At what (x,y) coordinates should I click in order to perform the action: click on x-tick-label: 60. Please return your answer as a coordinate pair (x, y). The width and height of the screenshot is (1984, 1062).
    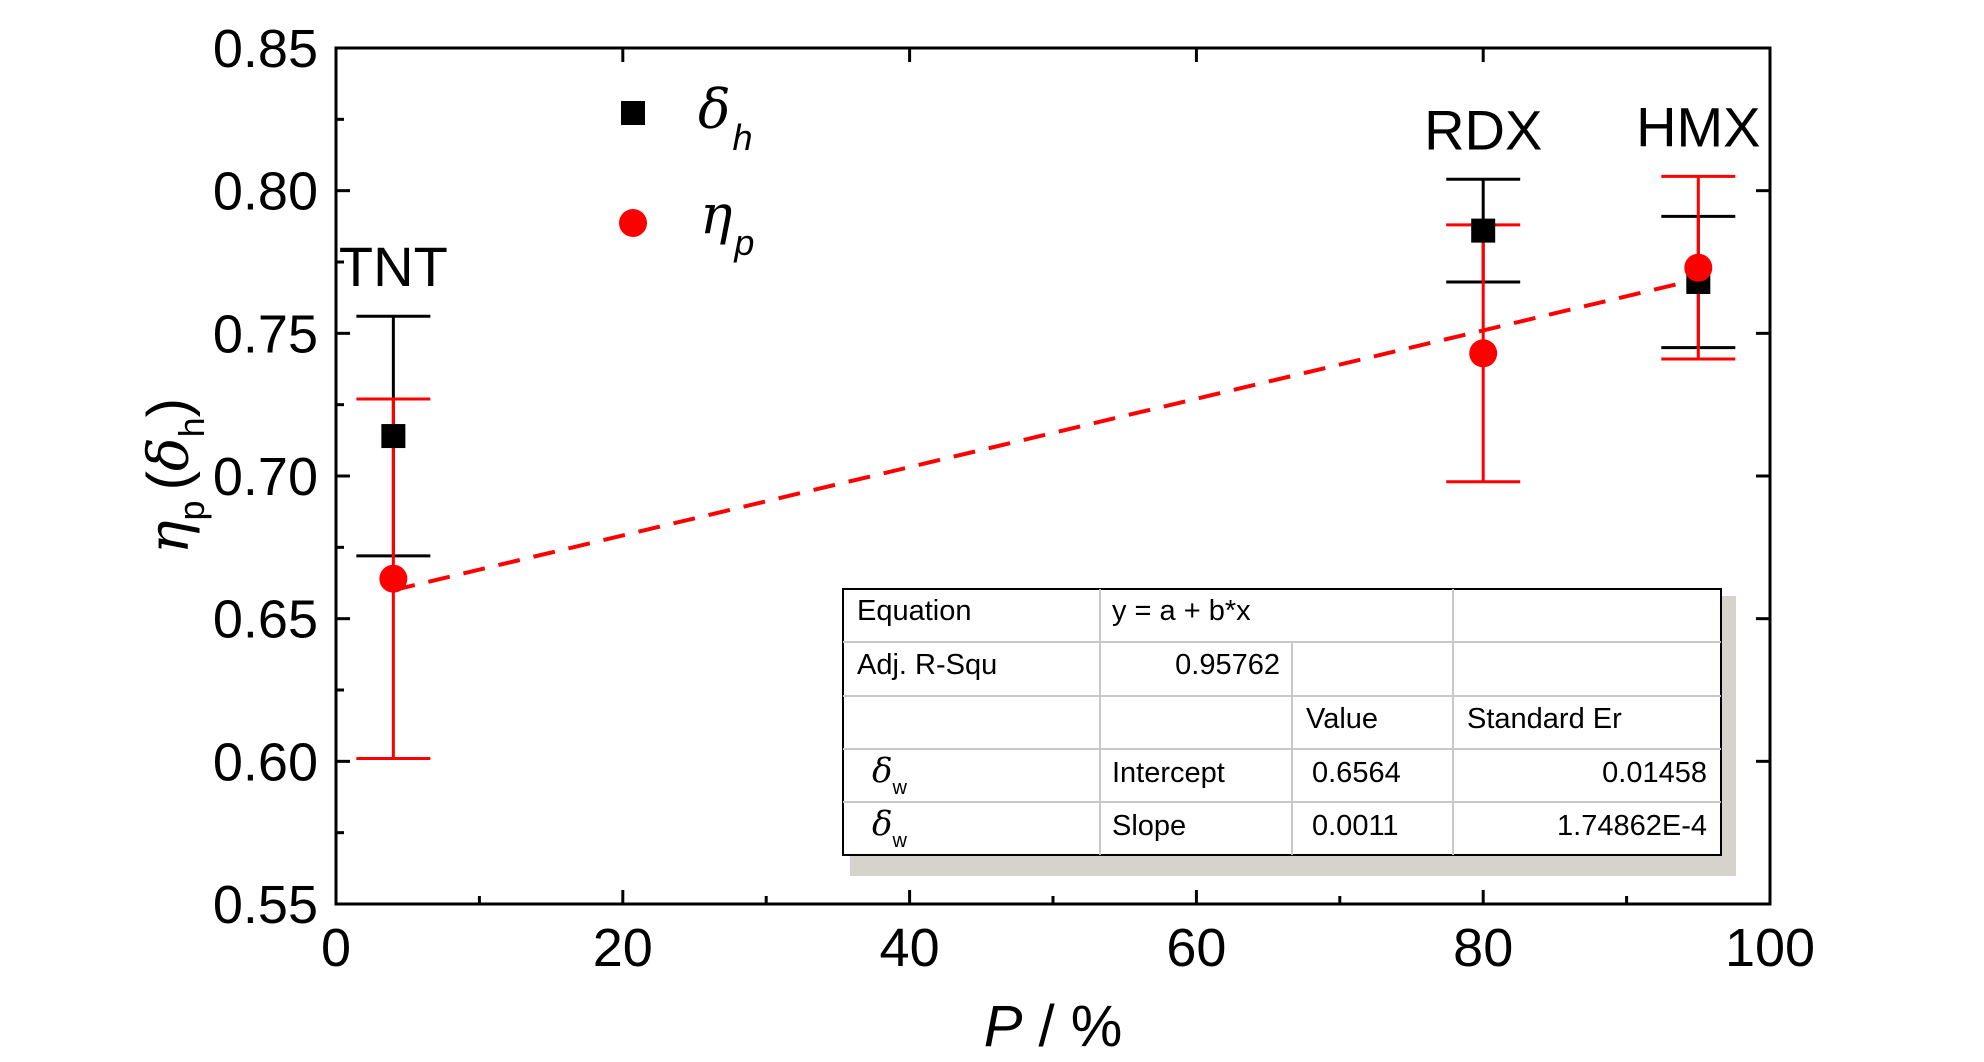
    Looking at the image, I should click on (1196, 948).